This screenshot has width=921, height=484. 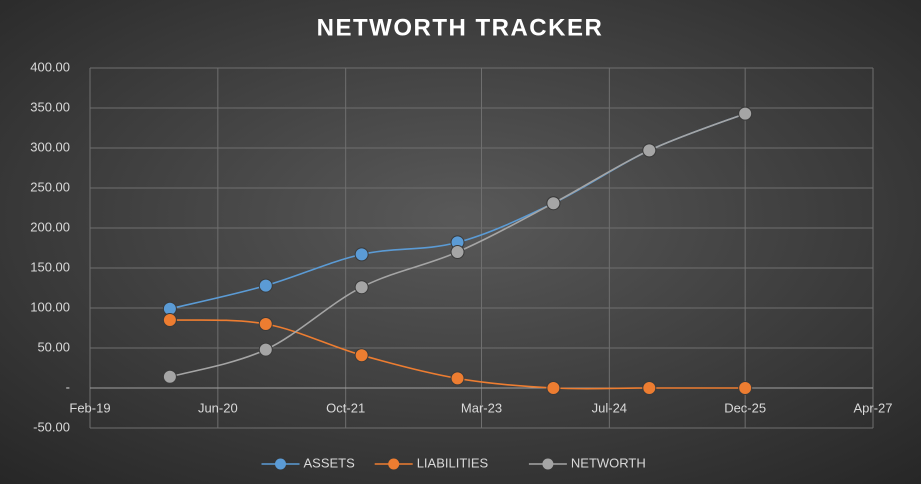 What do you see at coordinates (218, 407) in the screenshot?
I see `x-tick-label: Jun-20` at bounding box center [218, 407].